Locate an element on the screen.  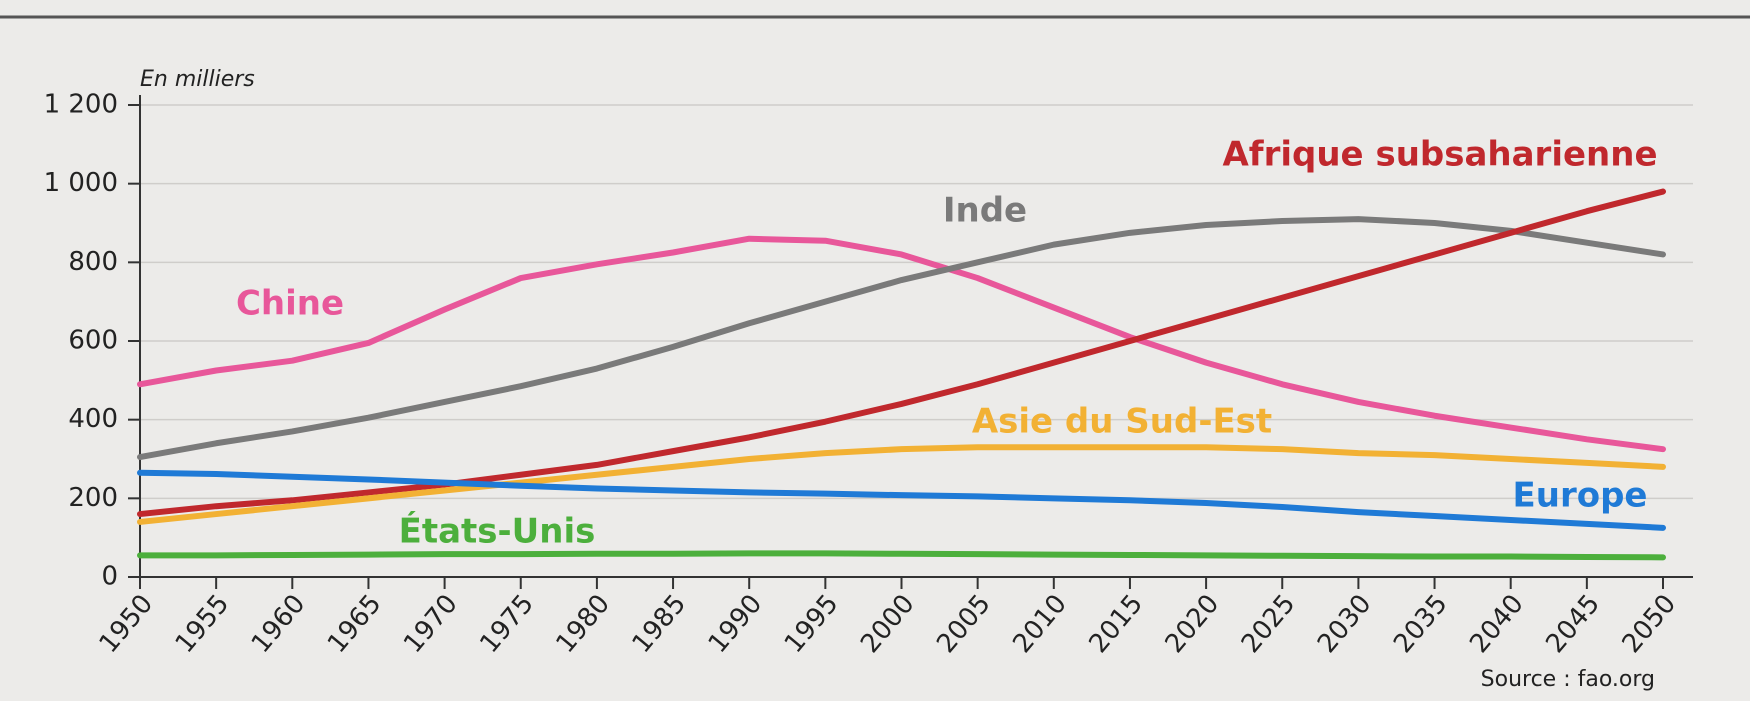
series-label: États-Unis is located at coordinates (497, 531).